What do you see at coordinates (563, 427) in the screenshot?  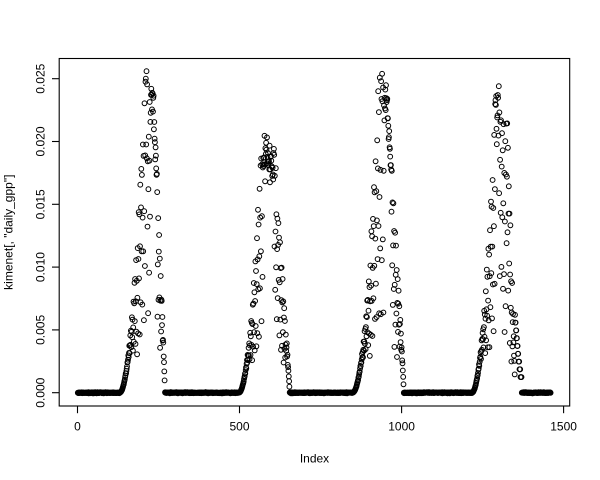 I see `svg-text: 1500` at bounding box center [563, 427].